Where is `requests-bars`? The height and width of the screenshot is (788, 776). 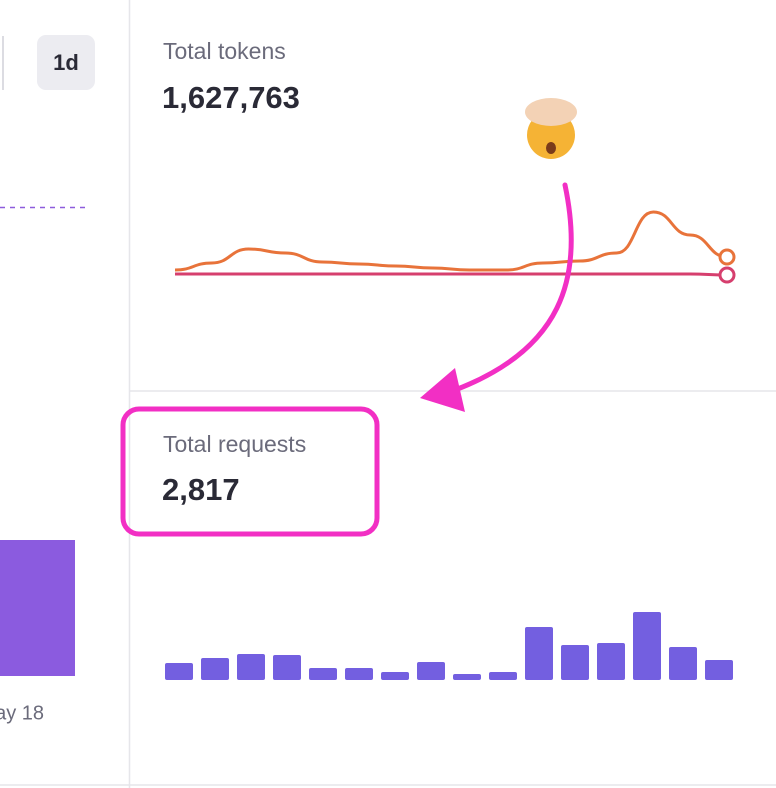
requests-bars is located at coordinates (449, 646).